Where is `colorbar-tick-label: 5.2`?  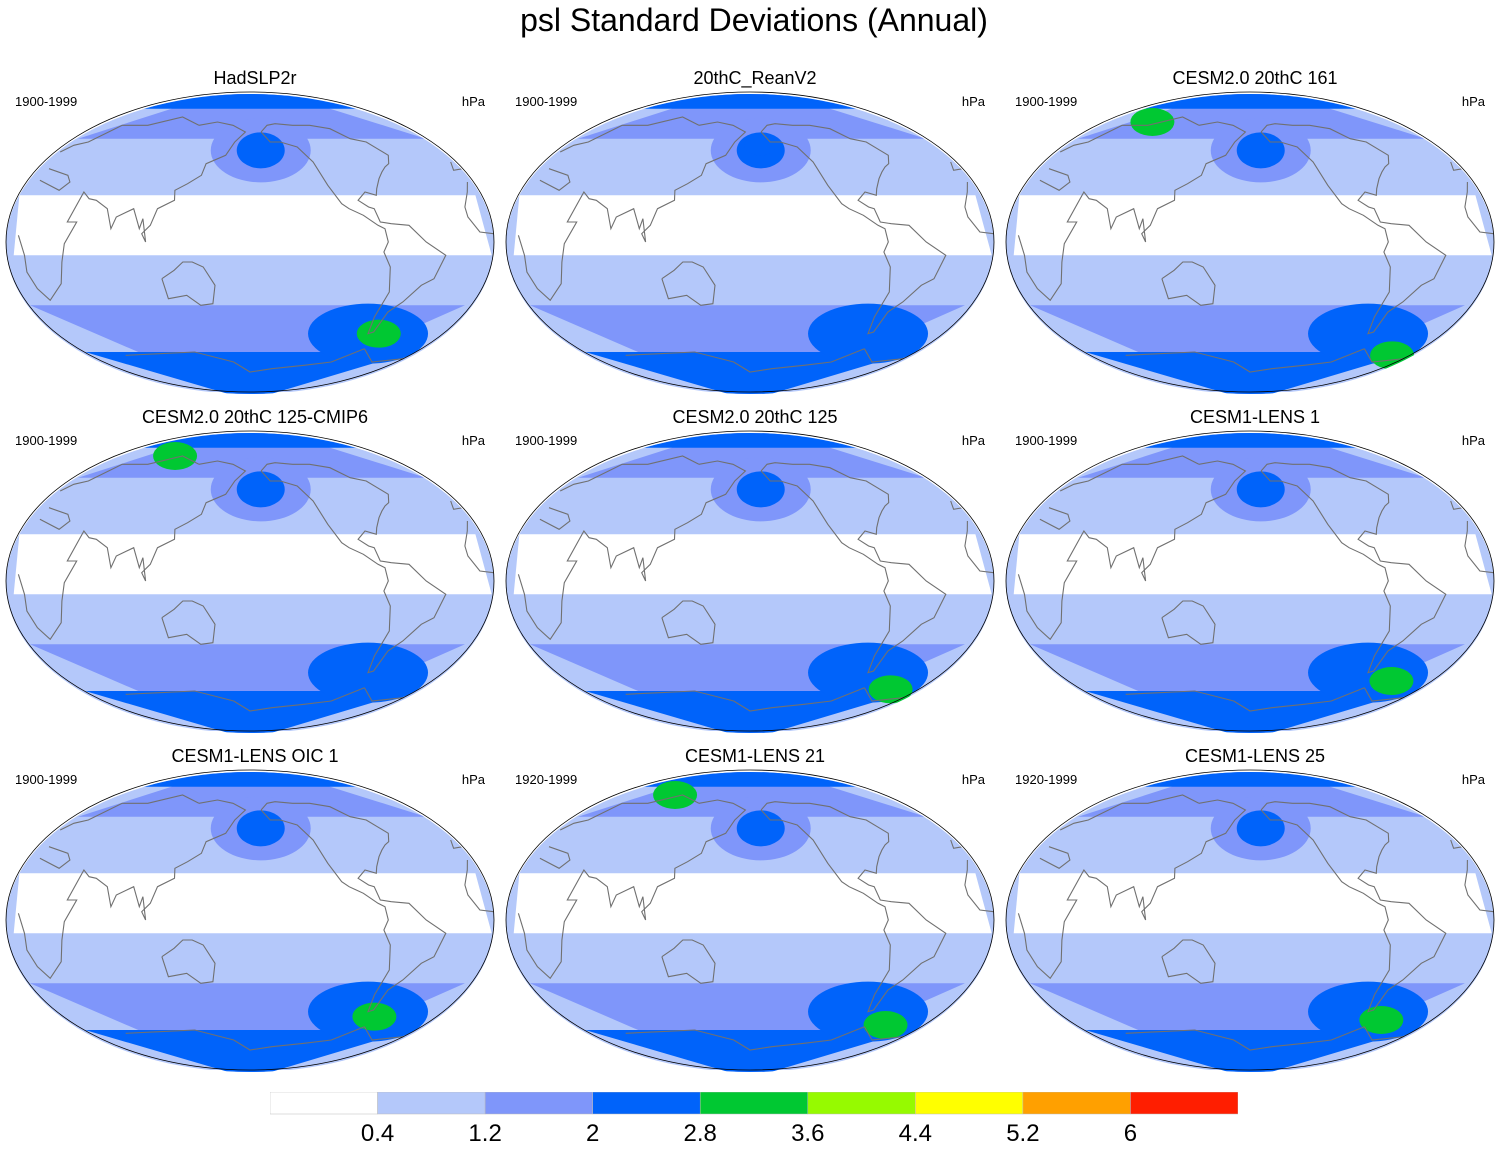
colorbar-tick-label: 5.2 is located at coordinates (1023, 1133).